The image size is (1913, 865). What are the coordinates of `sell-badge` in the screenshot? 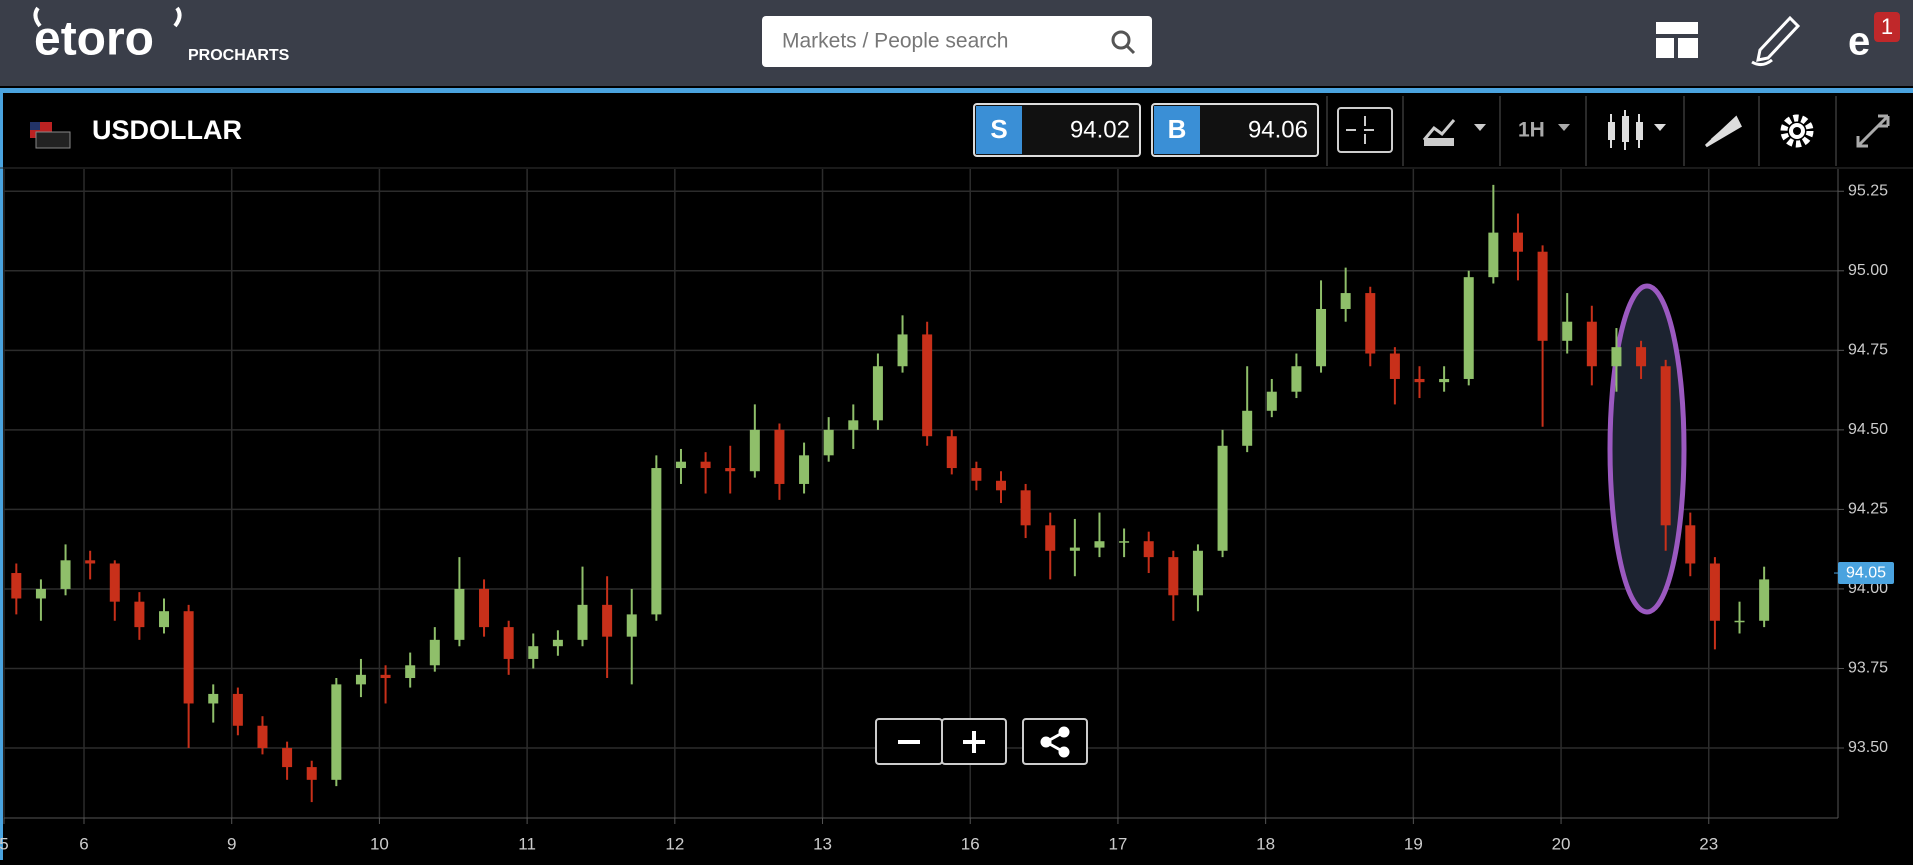 It's located at (999, 130).